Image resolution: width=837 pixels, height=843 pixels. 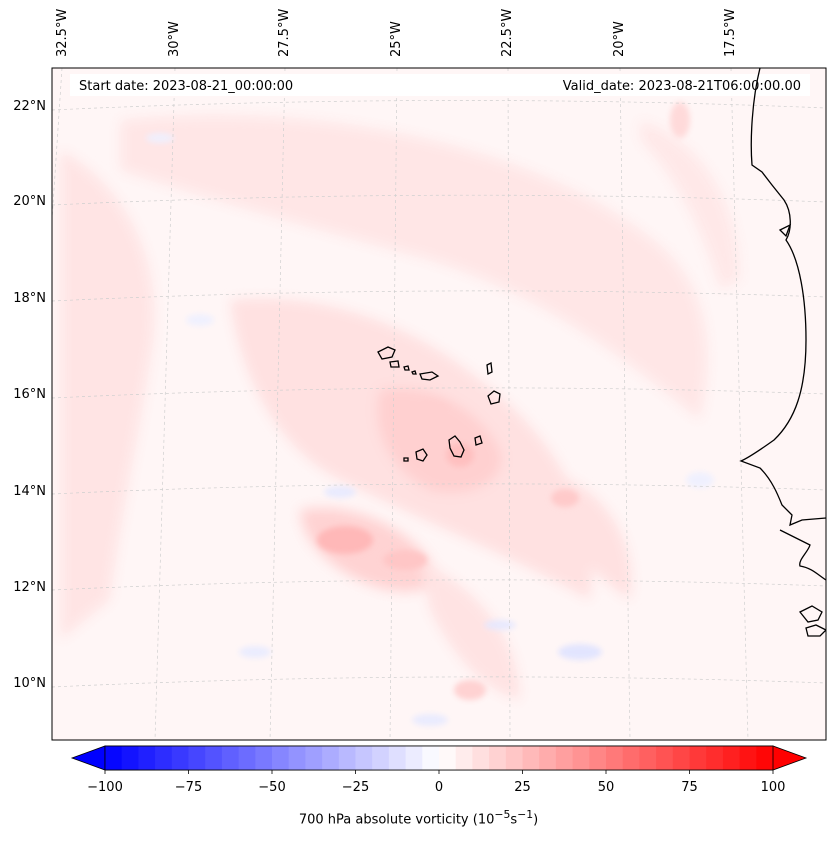 What do you see at coordinates (522, 787) in the screenshot?
I see `colorbar-tick: 25` at bounding box center [522, 787].